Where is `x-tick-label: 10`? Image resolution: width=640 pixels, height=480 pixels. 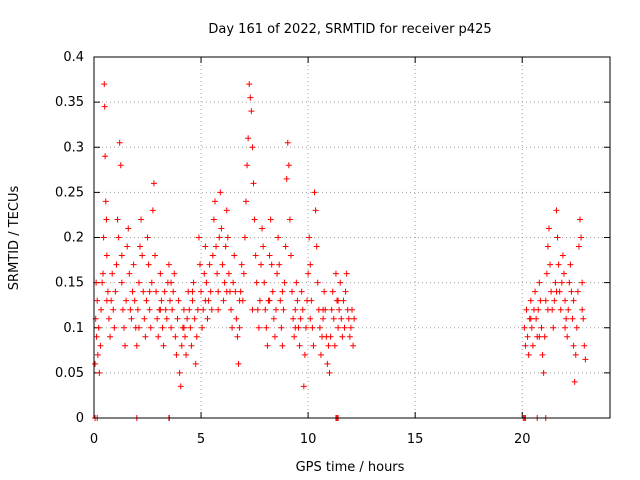 x-tick-label: 10 is located at coordinates (308, 439).